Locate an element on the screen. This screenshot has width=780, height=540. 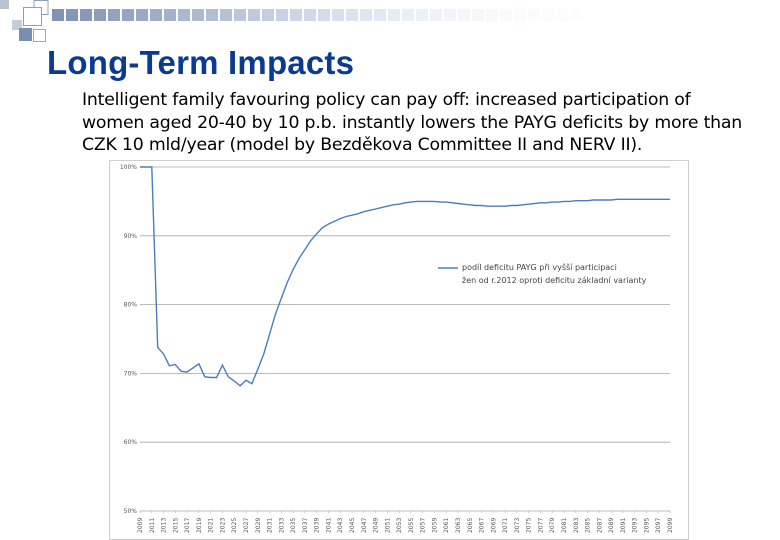
x-tick-label: 2021 is located at coordinates (211, 525).